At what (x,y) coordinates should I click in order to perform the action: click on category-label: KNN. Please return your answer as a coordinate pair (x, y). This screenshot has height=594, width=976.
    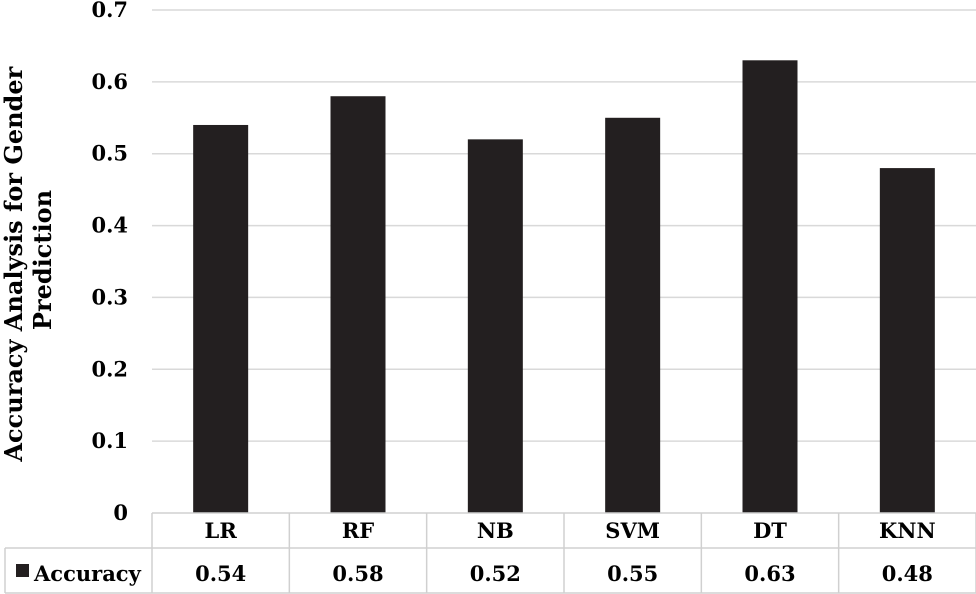
    Looking at the image, I should click on (907, 530).